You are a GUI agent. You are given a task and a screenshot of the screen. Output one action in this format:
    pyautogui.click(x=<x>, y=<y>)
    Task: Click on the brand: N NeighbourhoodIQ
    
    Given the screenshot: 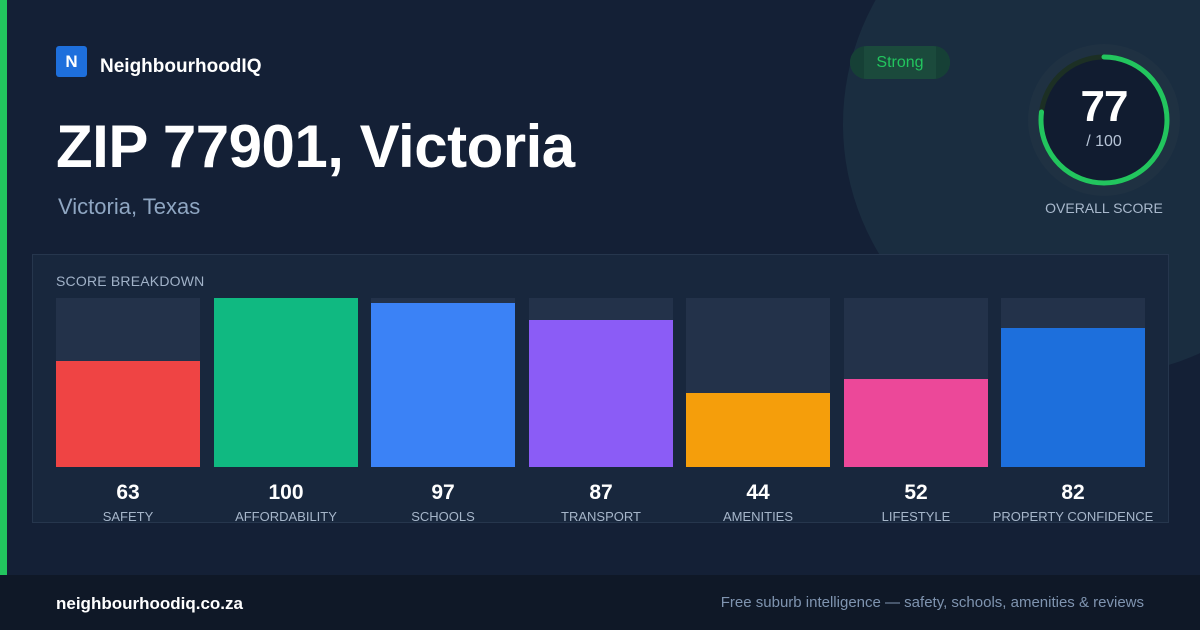 What is the action you would take?
    pyautogui.click(x=158, y=61)
    